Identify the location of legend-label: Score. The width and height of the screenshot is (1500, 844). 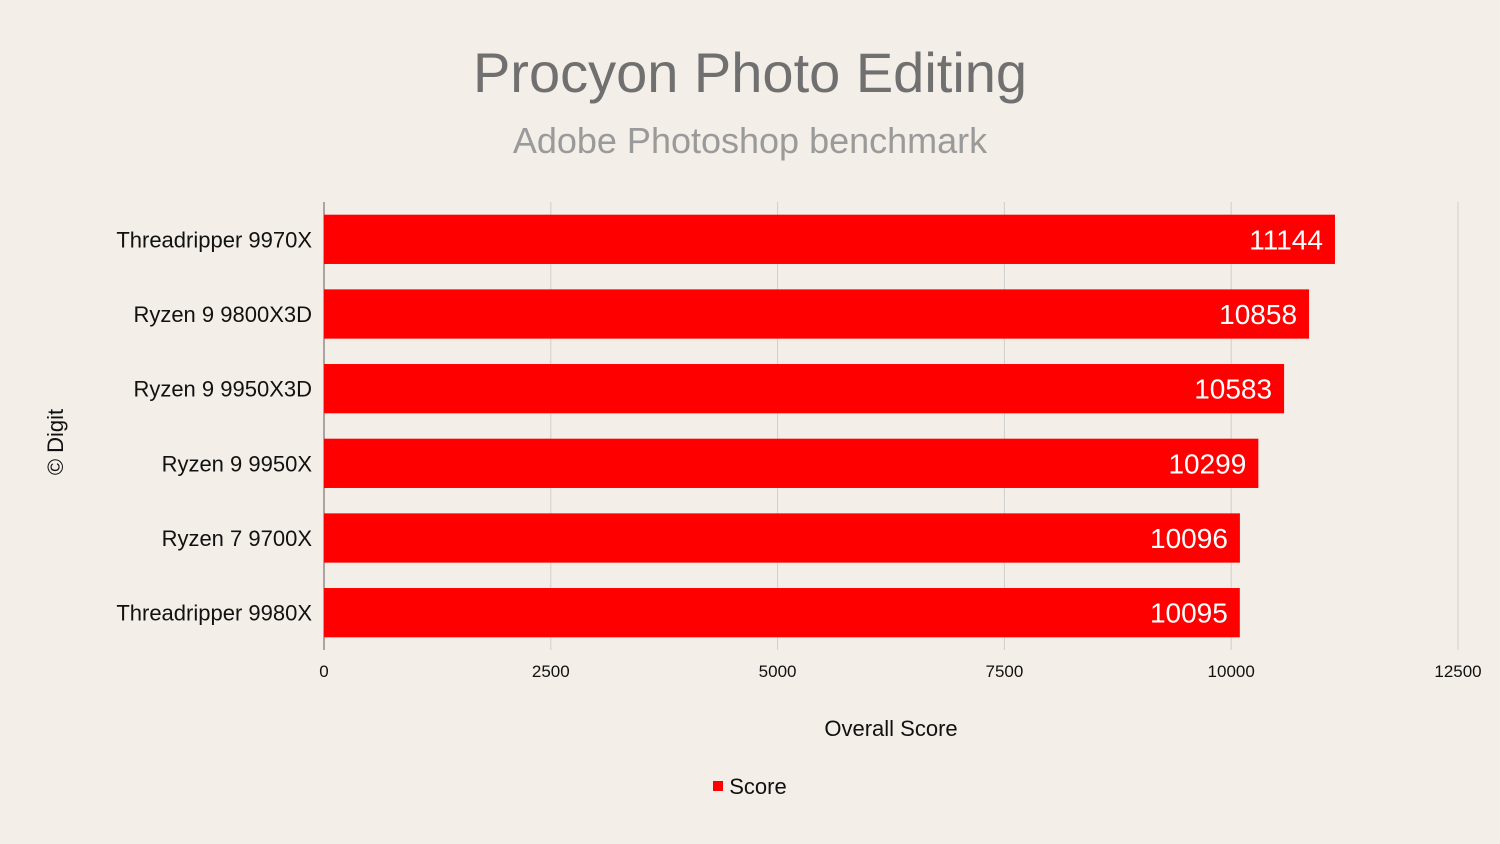
(758, 786).